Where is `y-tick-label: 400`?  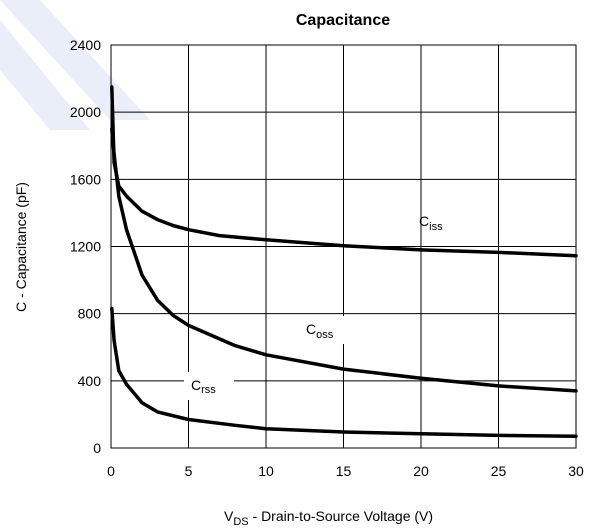 y-tick-label: 400 is located at coordinates (90, 381).